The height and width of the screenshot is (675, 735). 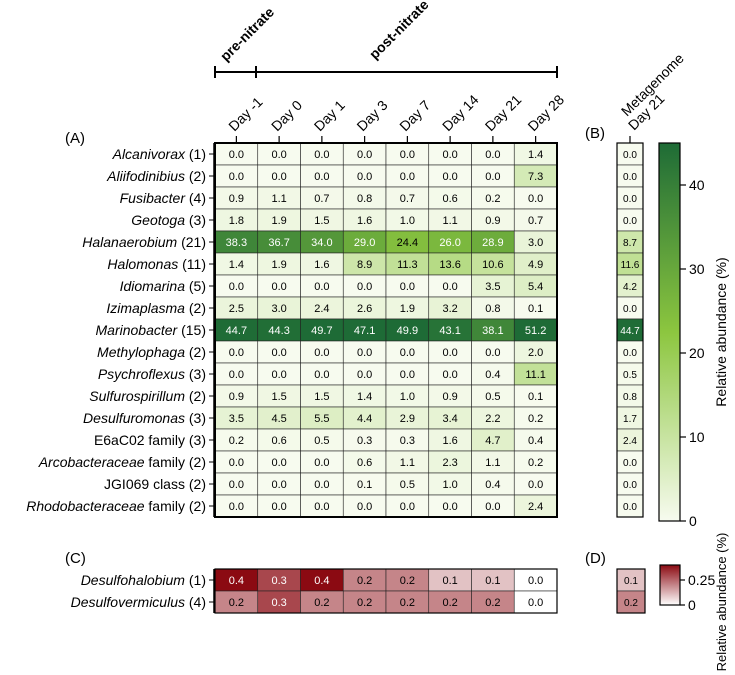 I want to click on heatmap-cell-b-value: 0.5, so click(x=630, y=375).